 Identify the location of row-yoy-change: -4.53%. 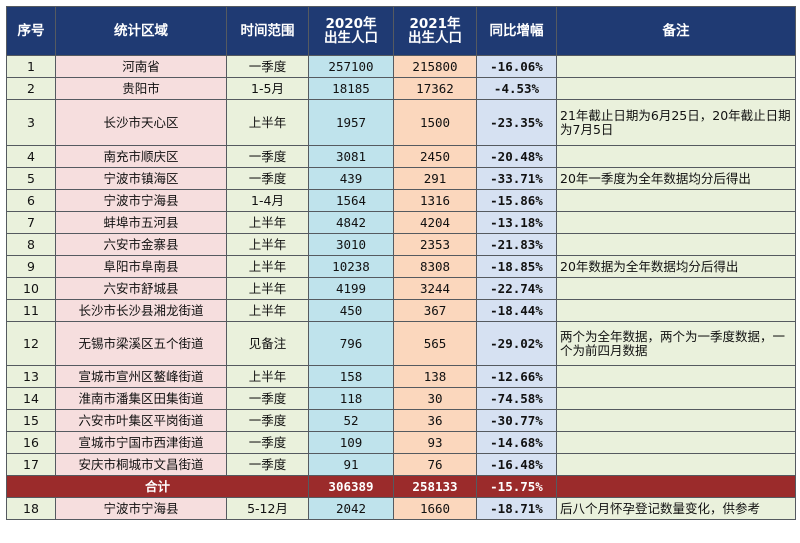
(516, 88).